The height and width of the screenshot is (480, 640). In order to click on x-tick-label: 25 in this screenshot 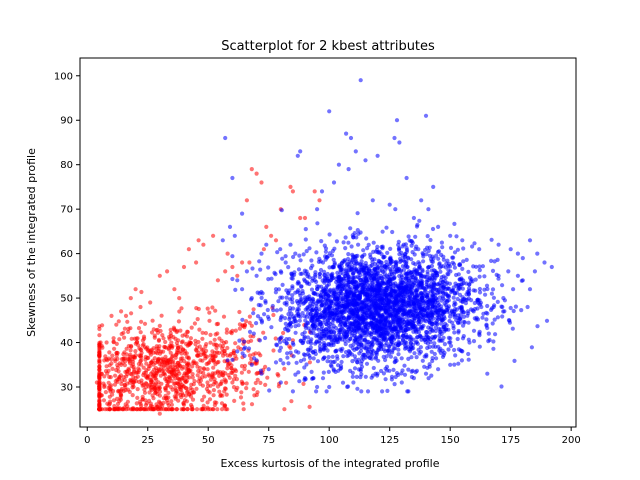, I will do `click(147, 440)`.